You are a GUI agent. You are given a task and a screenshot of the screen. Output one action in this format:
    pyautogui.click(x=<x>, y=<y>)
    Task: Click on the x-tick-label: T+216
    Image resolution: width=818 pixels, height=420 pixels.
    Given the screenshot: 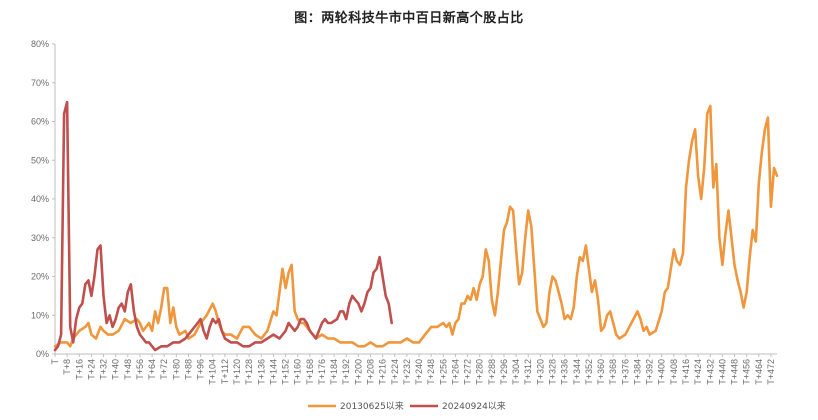 What is the action you would take?
    pyautogui.click(x=383, y=372)
    